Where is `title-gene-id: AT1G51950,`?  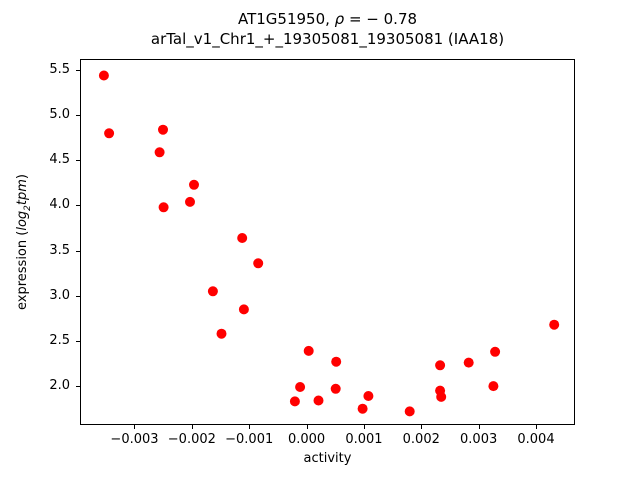
title-gene-id: AT1G51950, is located at coordinates (286, 19).